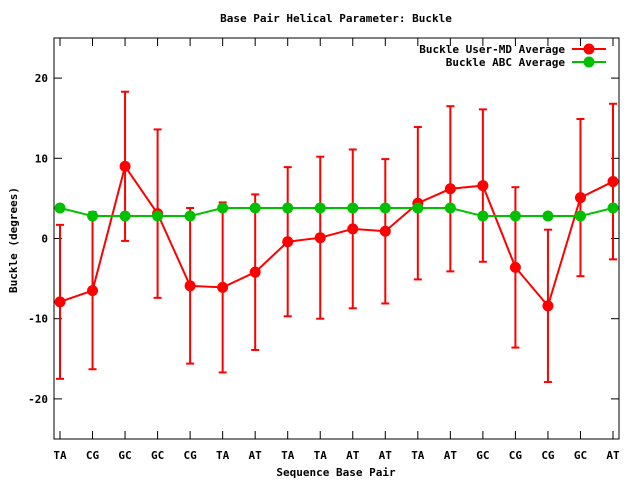  What do you see at coordinates (41, 78) in the screenshot?
I see `y-tick-label: 20` at bounding box center [41, 78].